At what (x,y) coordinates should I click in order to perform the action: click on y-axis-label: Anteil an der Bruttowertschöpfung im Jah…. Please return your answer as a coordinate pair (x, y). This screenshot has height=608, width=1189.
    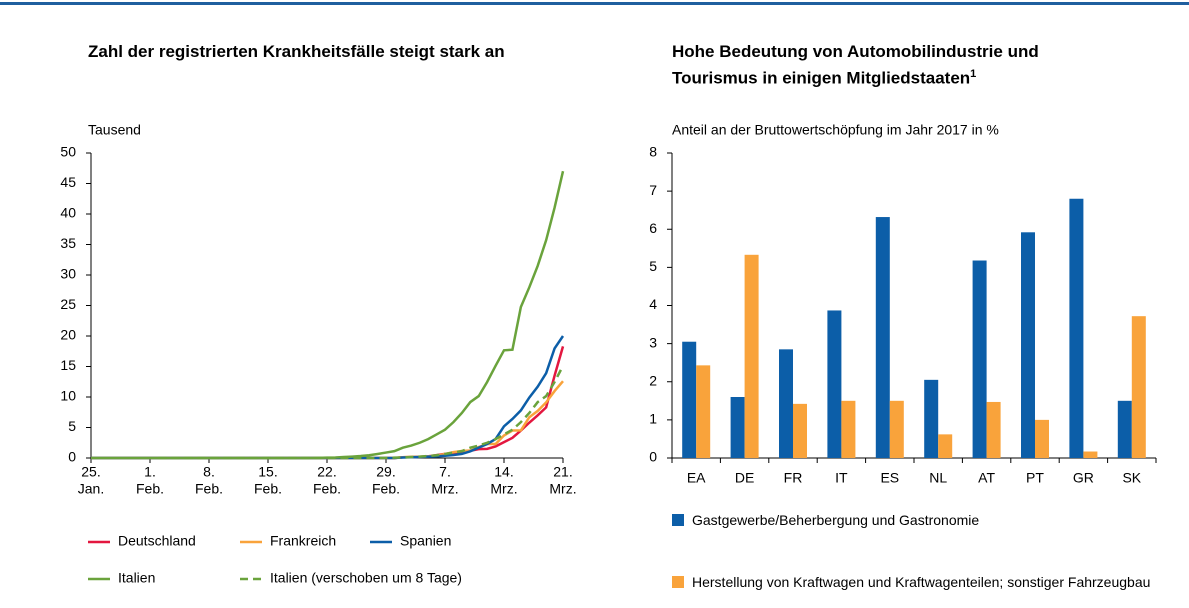
    Looking at the image, I should click on (835, 130).